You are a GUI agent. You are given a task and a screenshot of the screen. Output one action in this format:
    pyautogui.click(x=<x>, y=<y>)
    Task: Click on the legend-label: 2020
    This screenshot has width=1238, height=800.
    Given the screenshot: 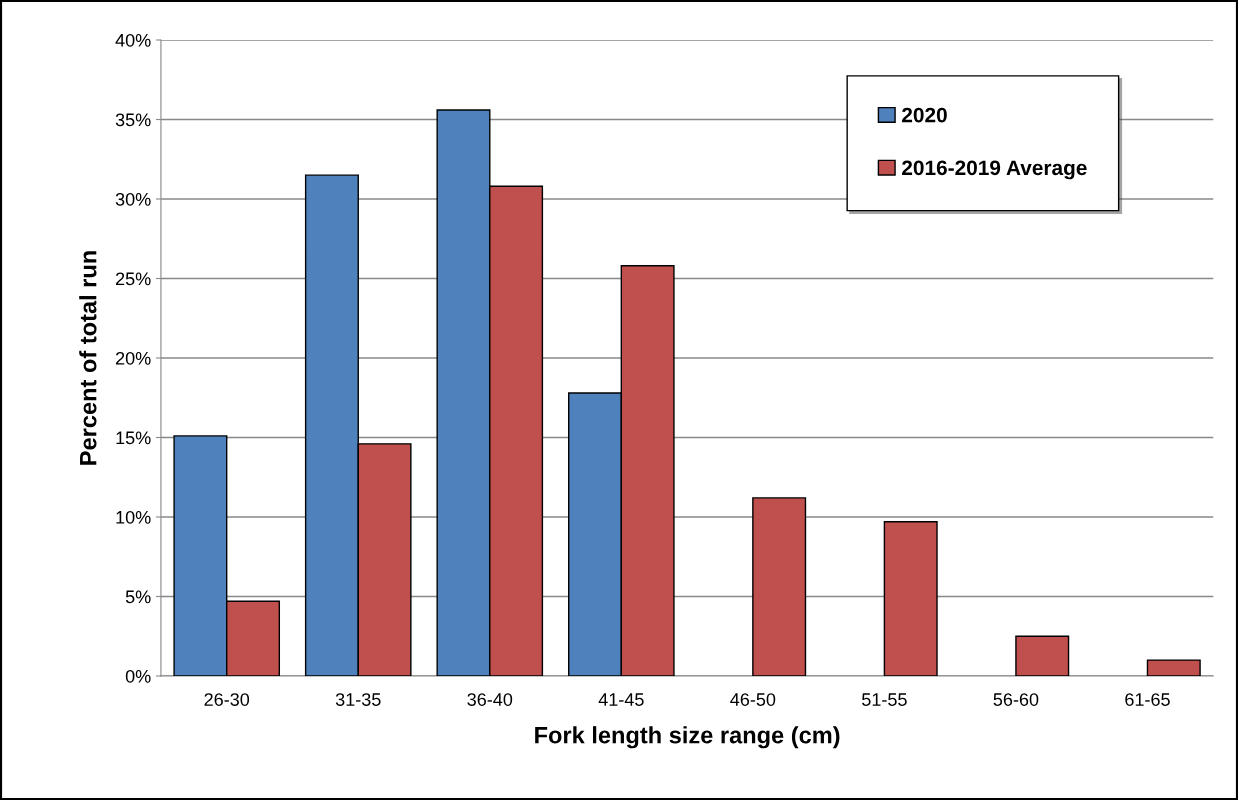 What is the action you would take?
    pyautogui.click(x=924, y=115)
    